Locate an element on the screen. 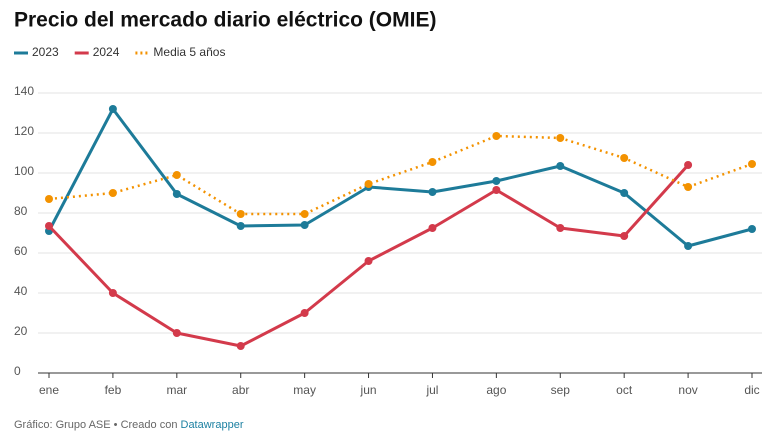 This screenshot has height=436, width=772. x-tick-label: ago is located at coordinates (496, 390).